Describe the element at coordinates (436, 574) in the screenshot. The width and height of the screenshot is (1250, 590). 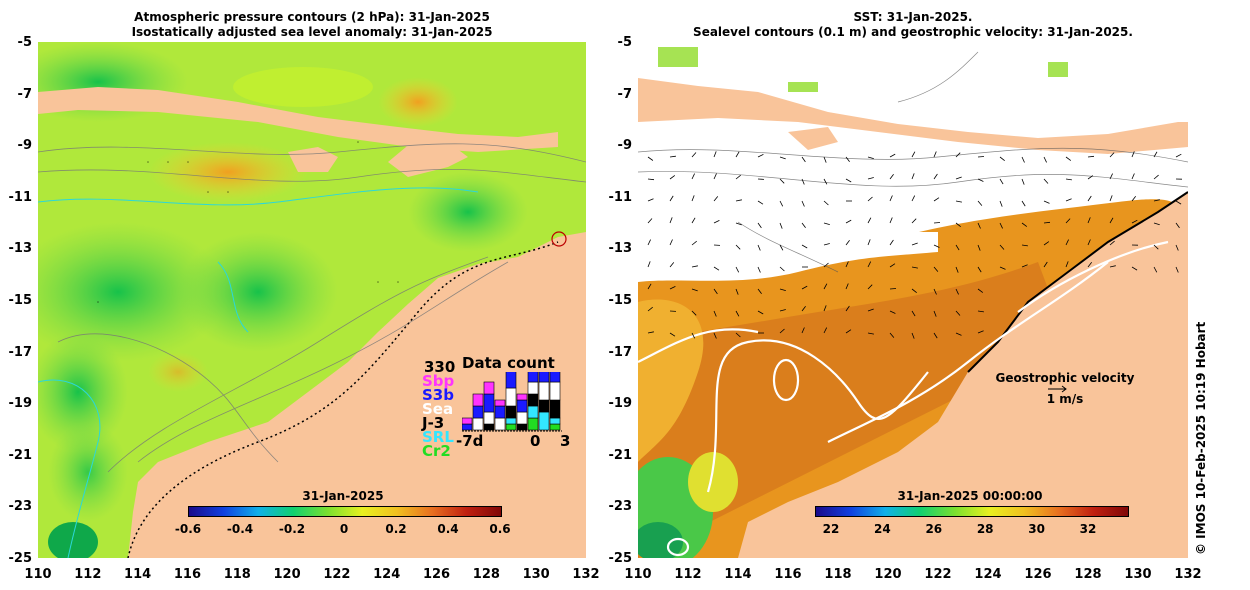
I see `x-tick-label: 126` at that location.